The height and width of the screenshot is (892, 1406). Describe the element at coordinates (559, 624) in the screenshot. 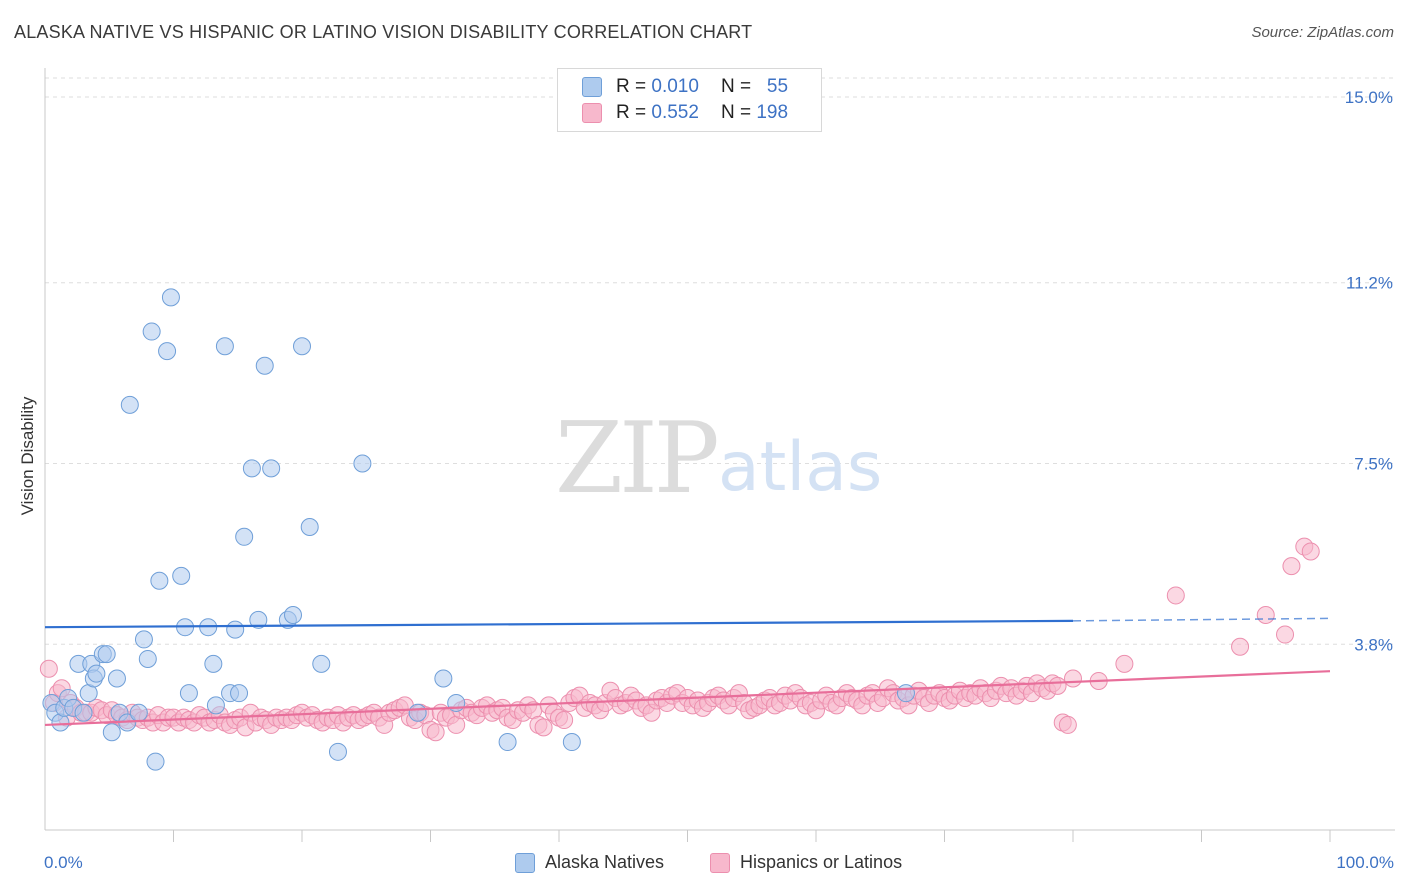

I see `trendline-alaska` at that location.